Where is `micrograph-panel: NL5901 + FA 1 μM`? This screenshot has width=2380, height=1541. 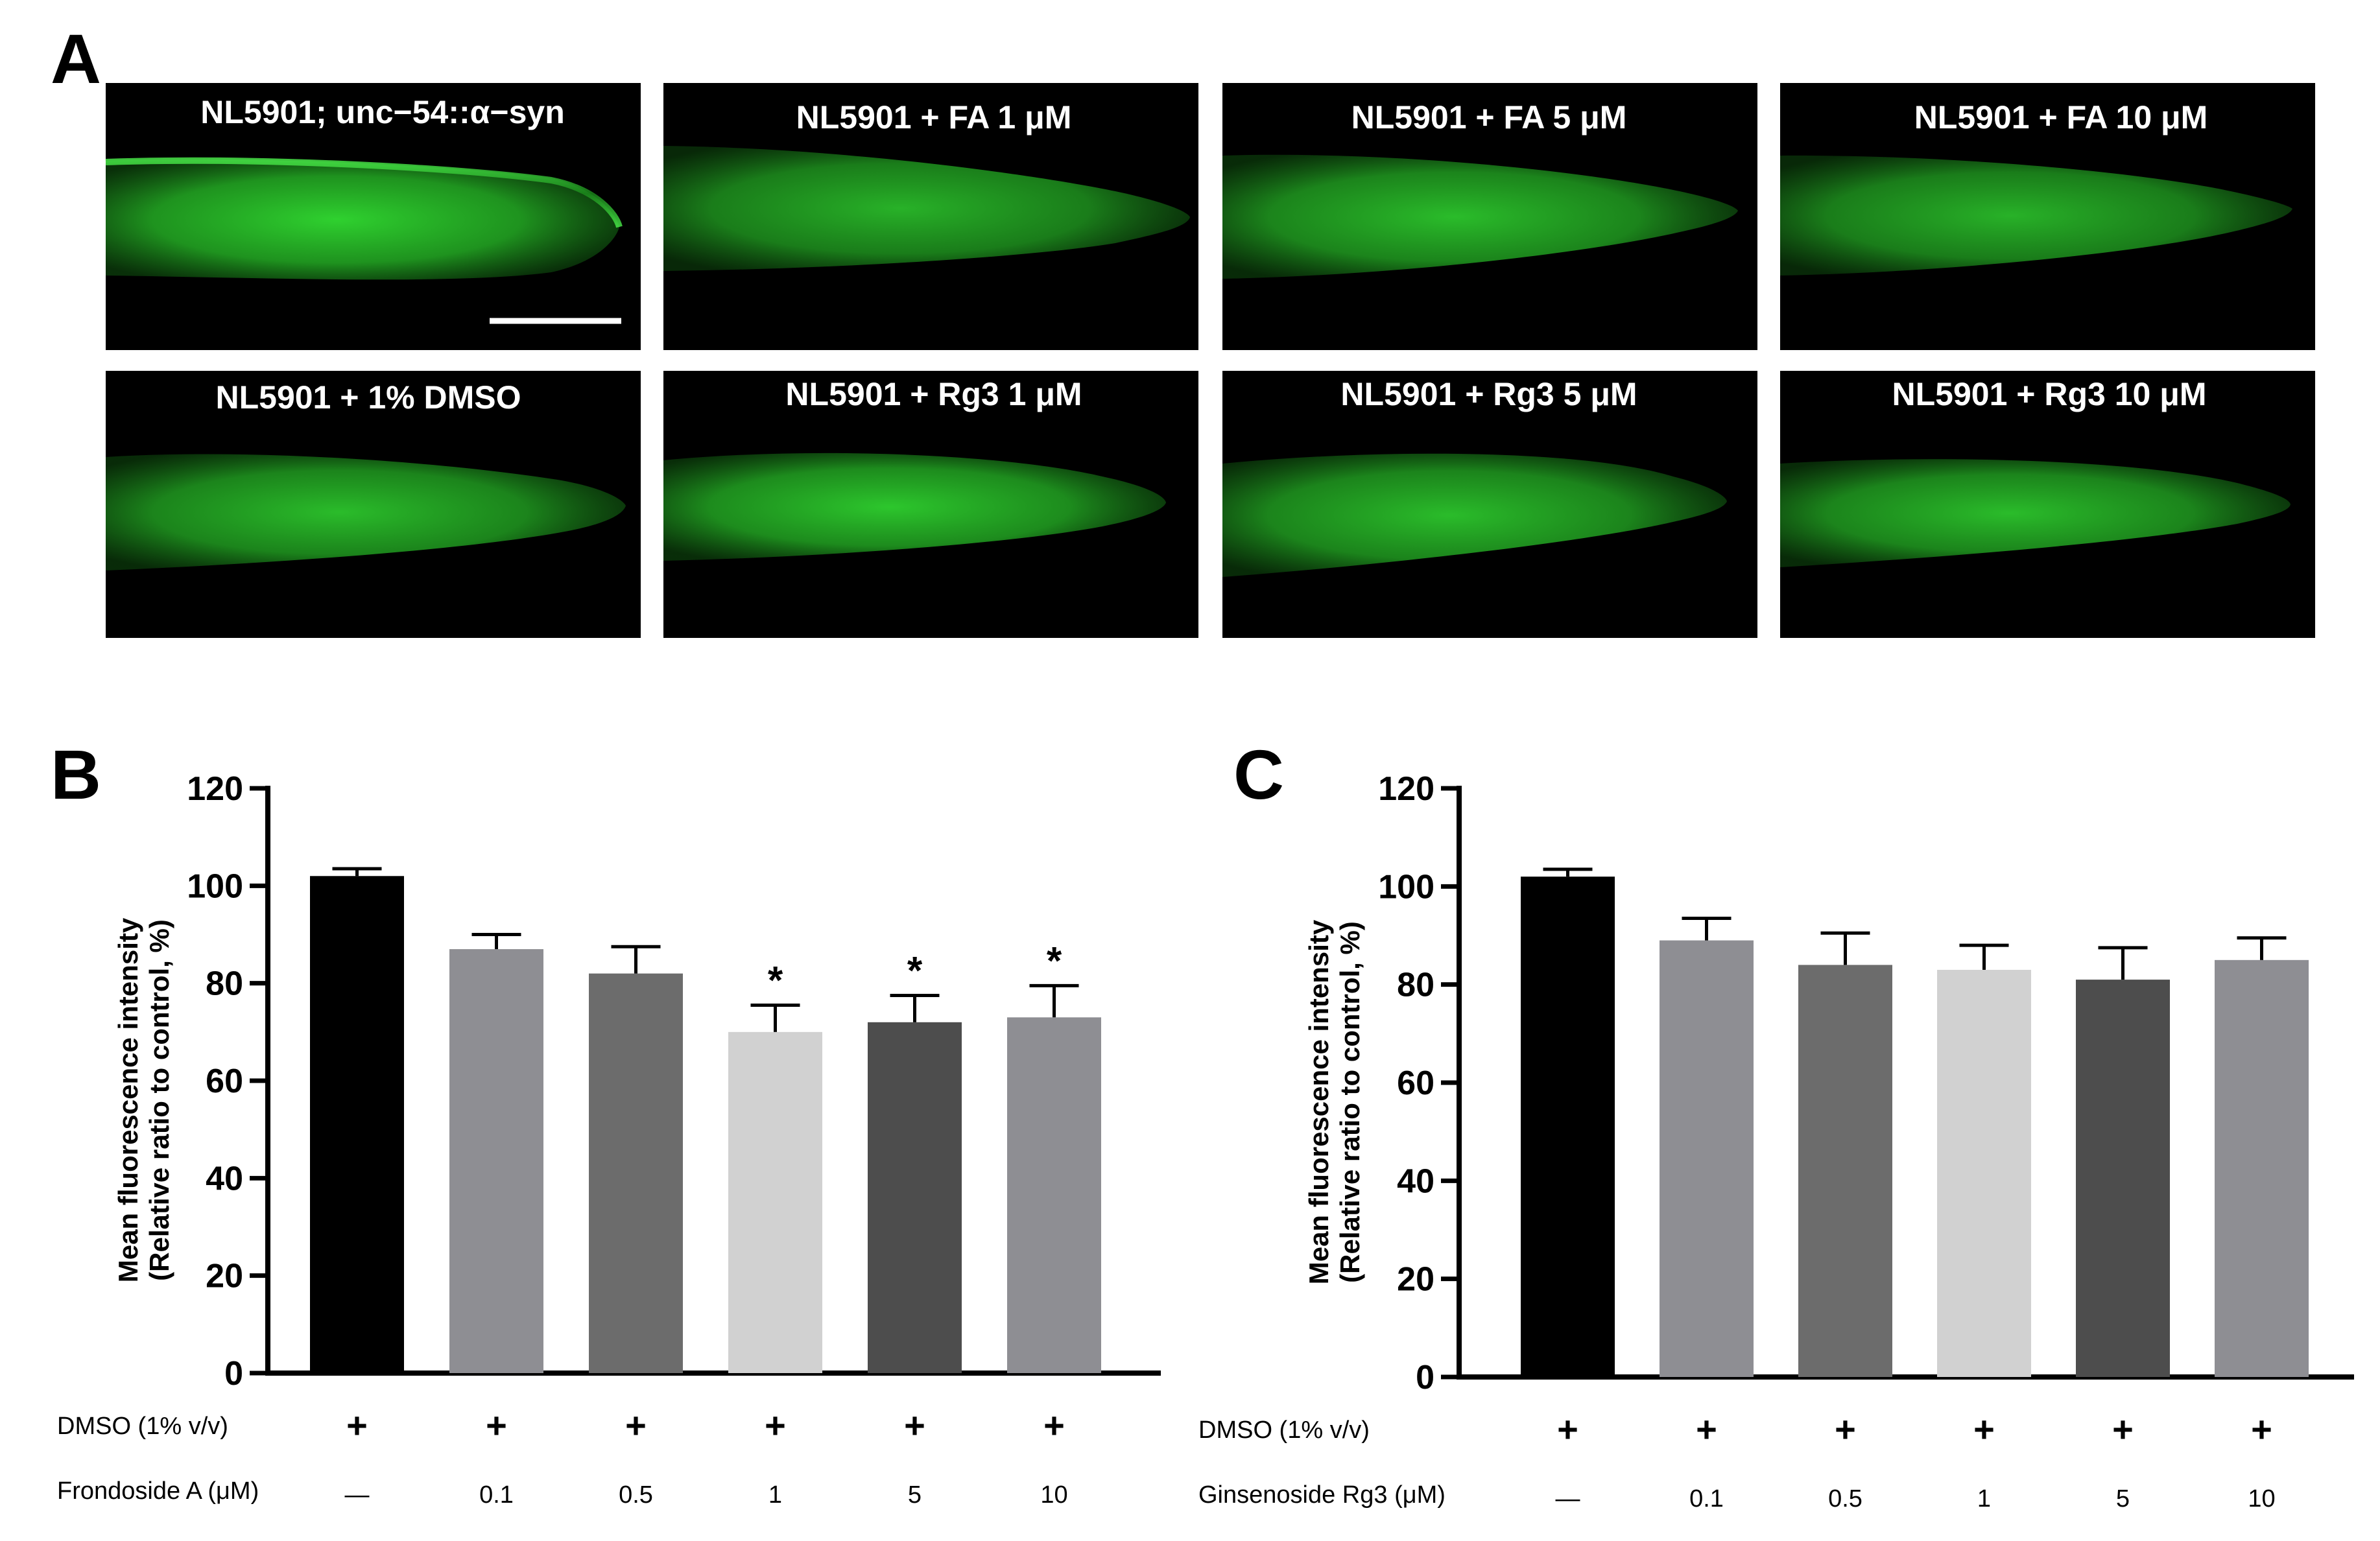 micrograph-panel: NL5901 + FA 1 μM is located at coordinates (931, 216).